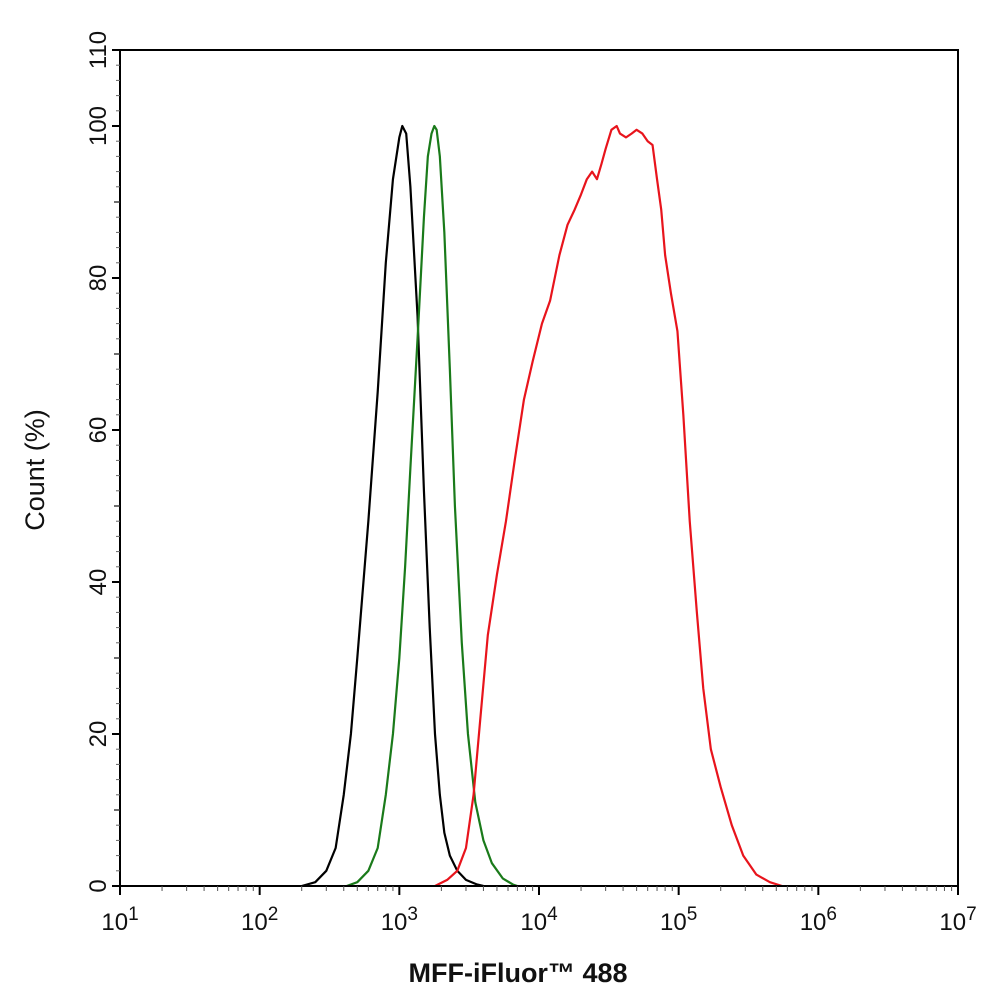  What do you see at coordinates (98, 50) in the screenshot?
I see `y-tick-label-110: 110` at bounding box center [98, 50].